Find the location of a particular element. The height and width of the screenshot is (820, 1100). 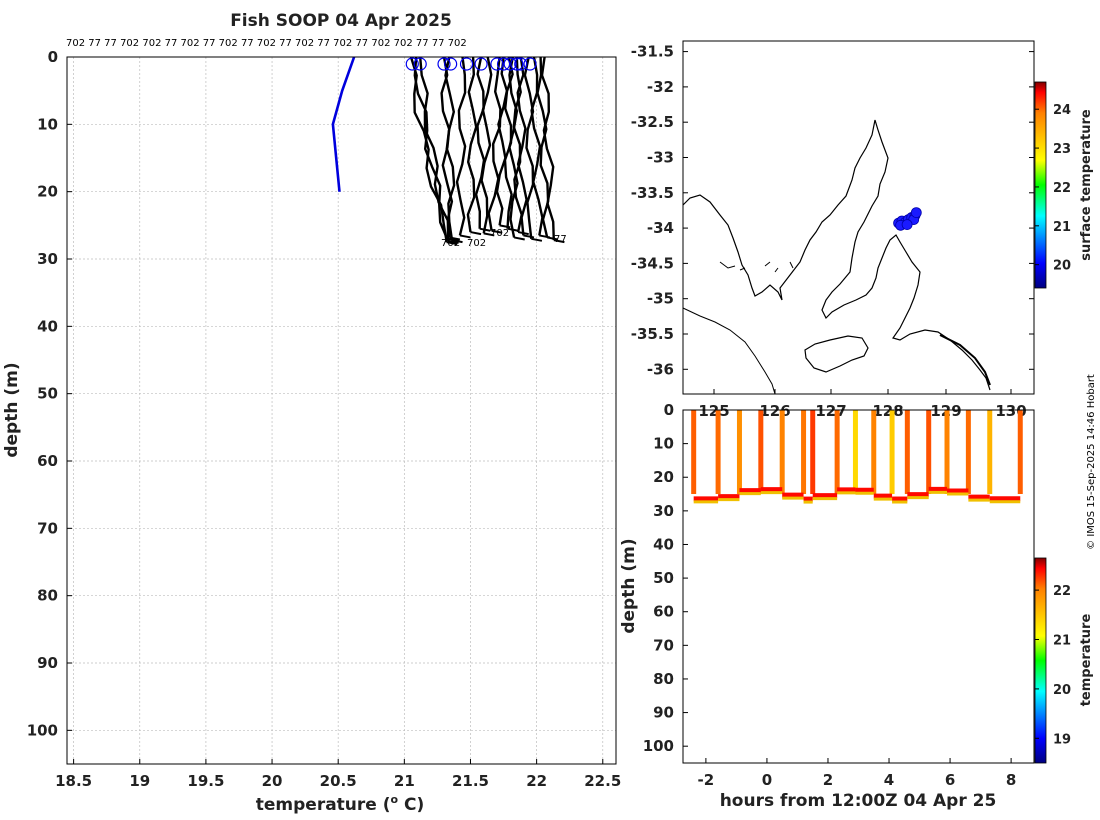

x-tick-label: 21.5 is located at coordinates (470, 781).